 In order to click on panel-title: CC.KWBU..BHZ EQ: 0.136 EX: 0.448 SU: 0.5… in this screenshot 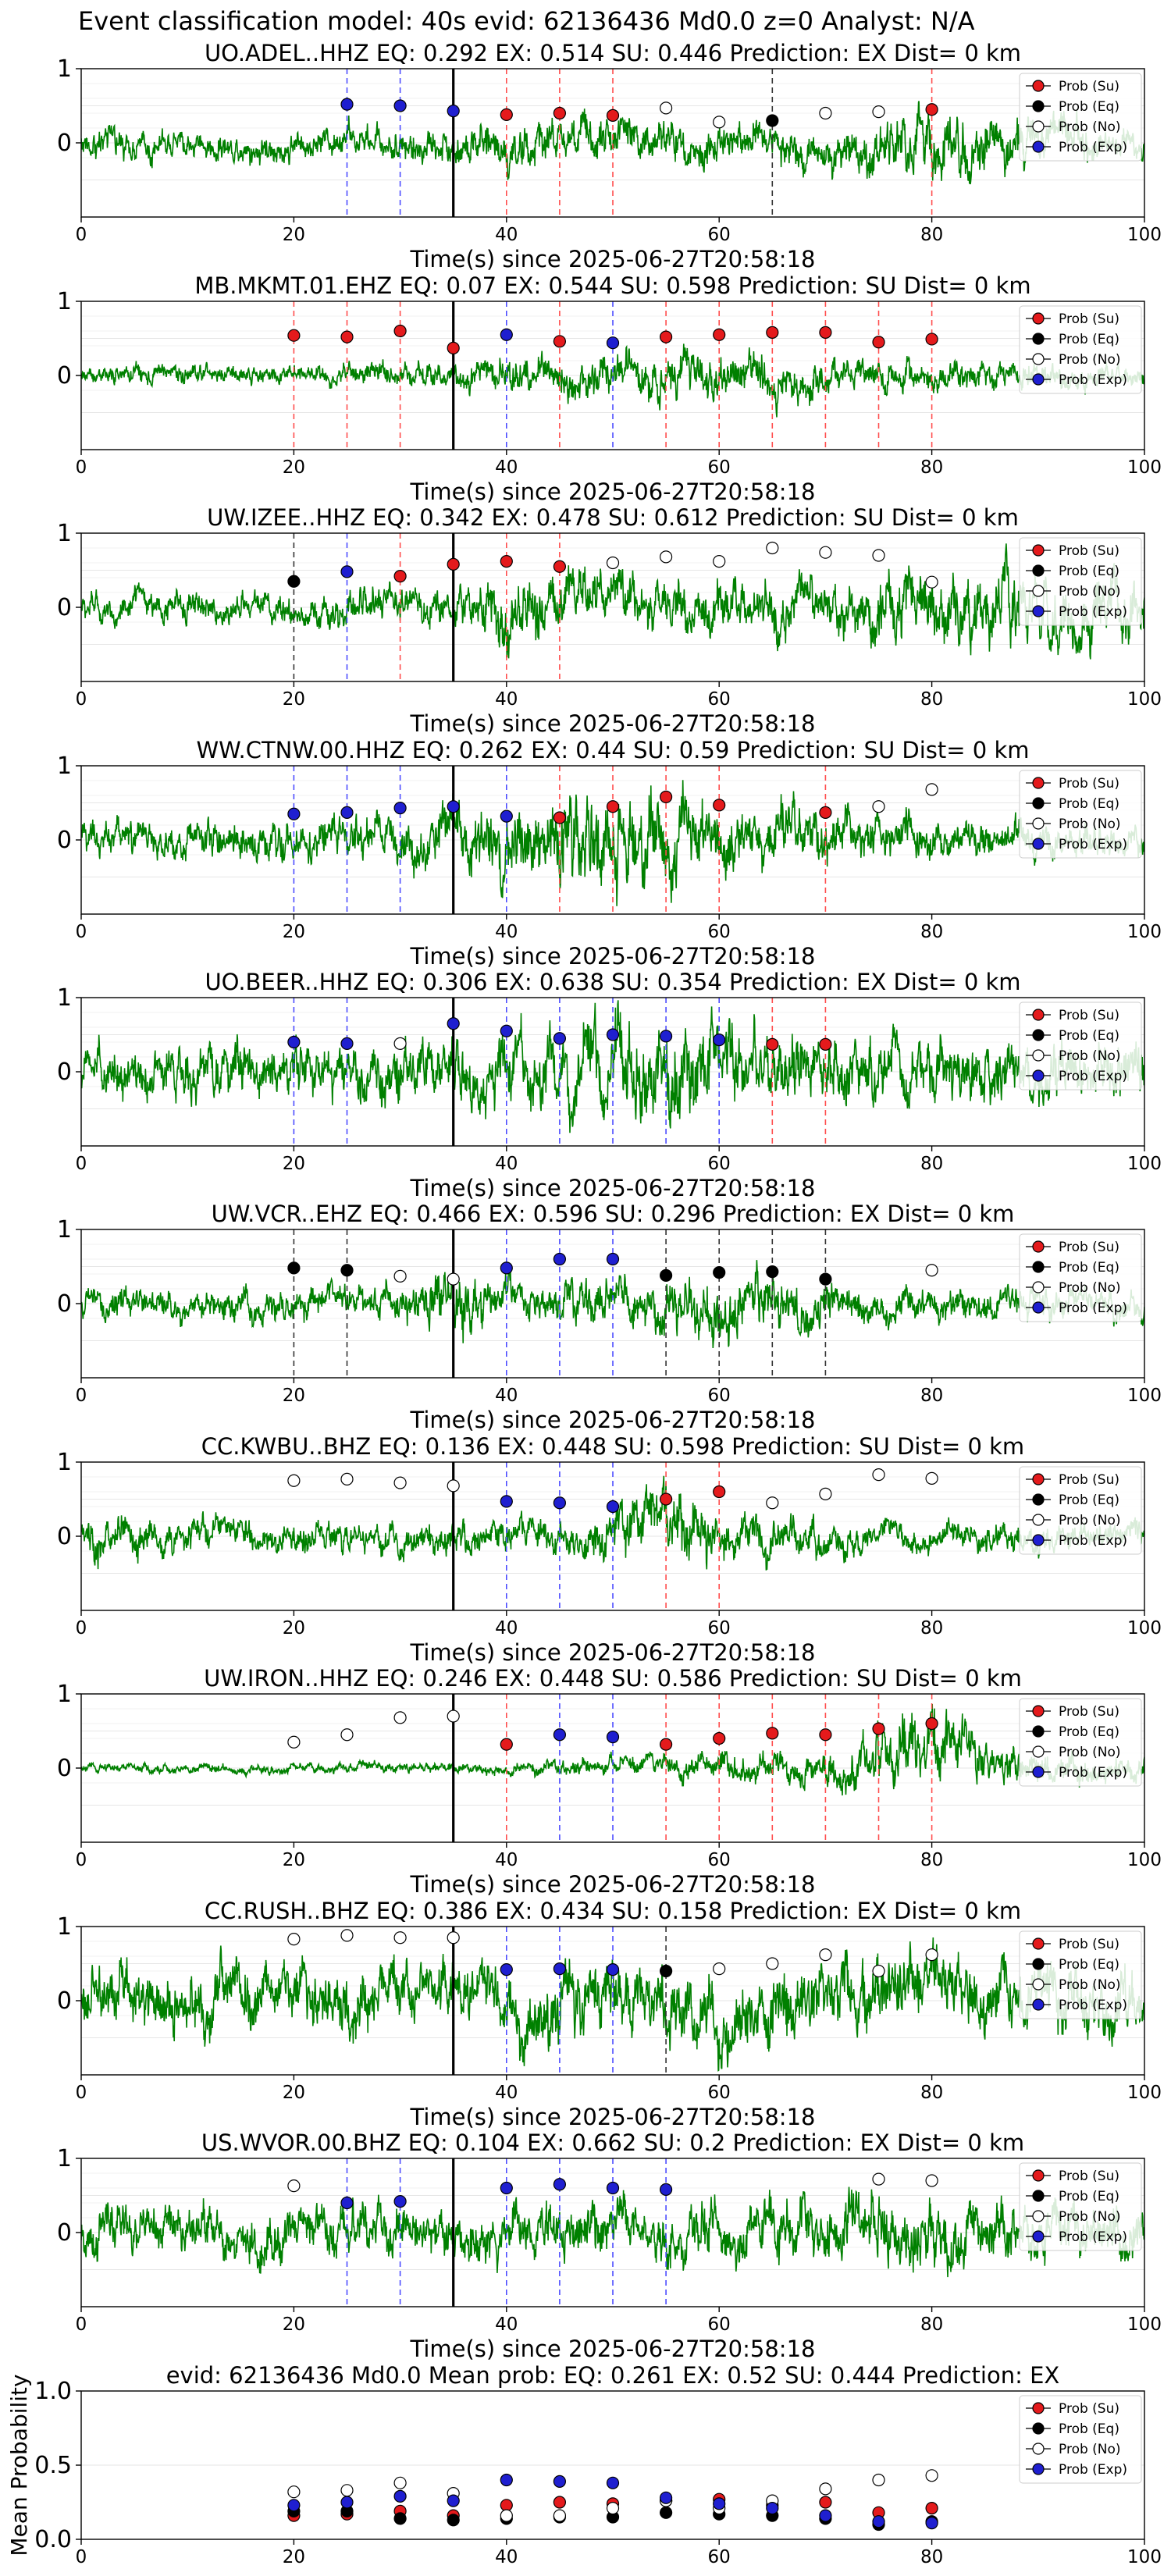, I will do `click(612, 1446)`.